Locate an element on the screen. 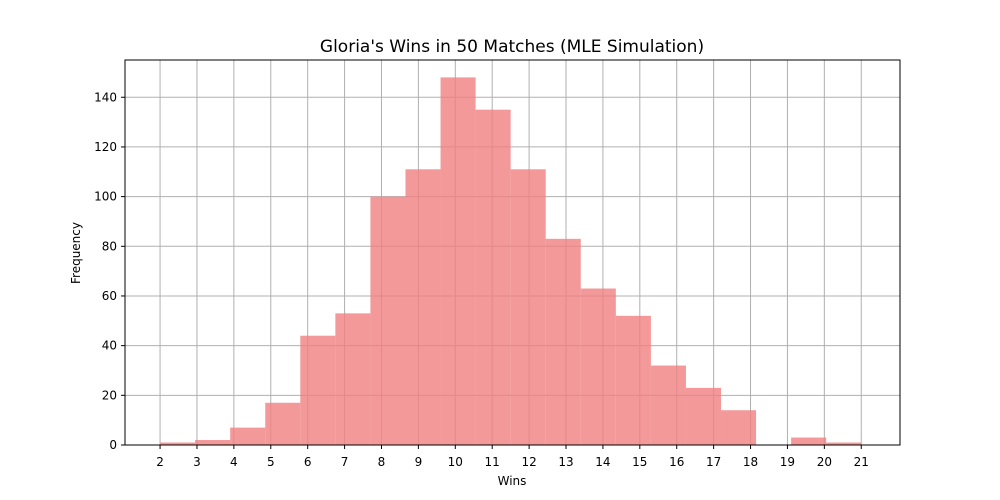 The height and width of the screenshot is (500, 1000). x-tick-label: 14 is located at coordinates (602, 462).